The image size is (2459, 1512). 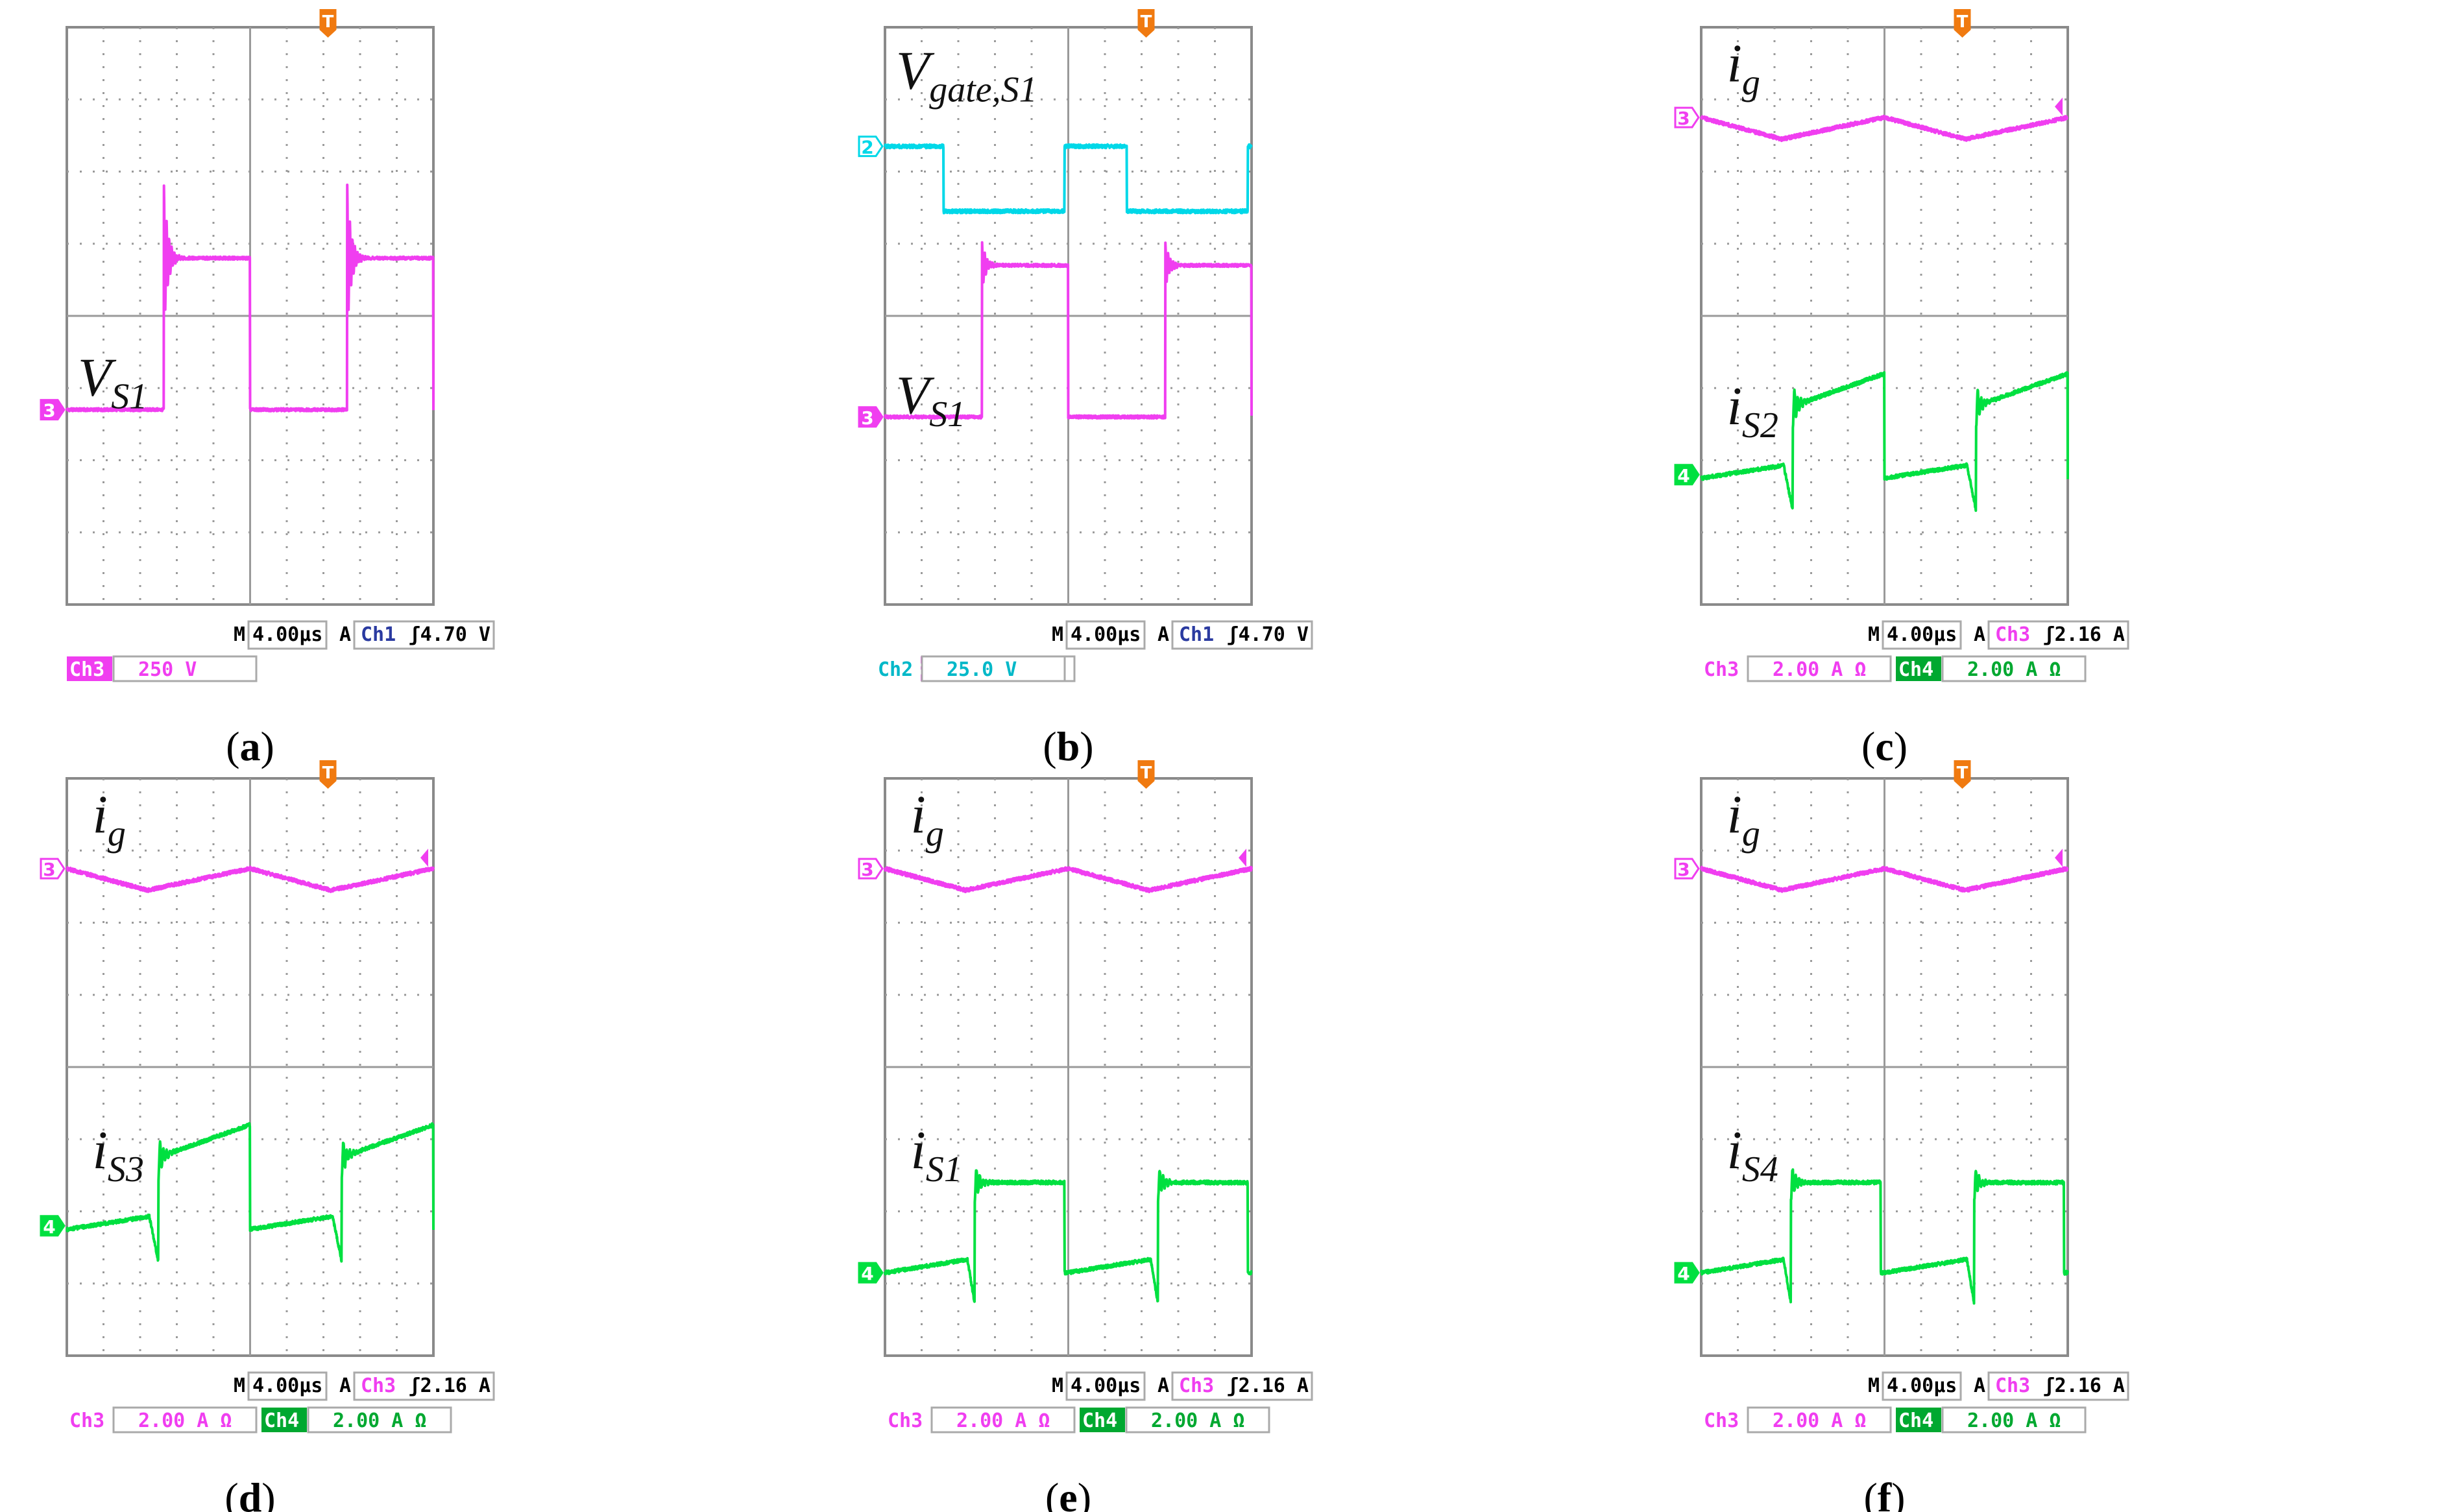 I want to click on signal-label-4: iS3, so click(x=119, y=1155).